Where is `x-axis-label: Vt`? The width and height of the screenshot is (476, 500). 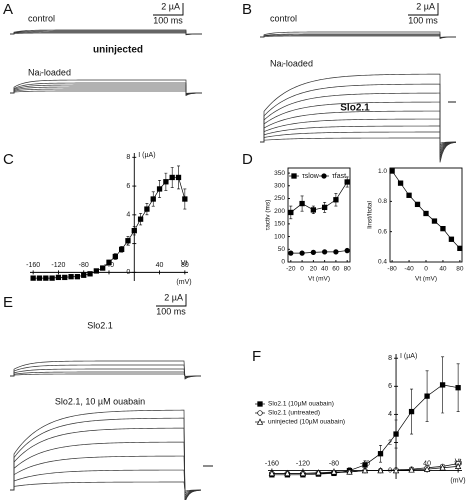 x-axis-label: Vt is located at coordinates (184, 263).